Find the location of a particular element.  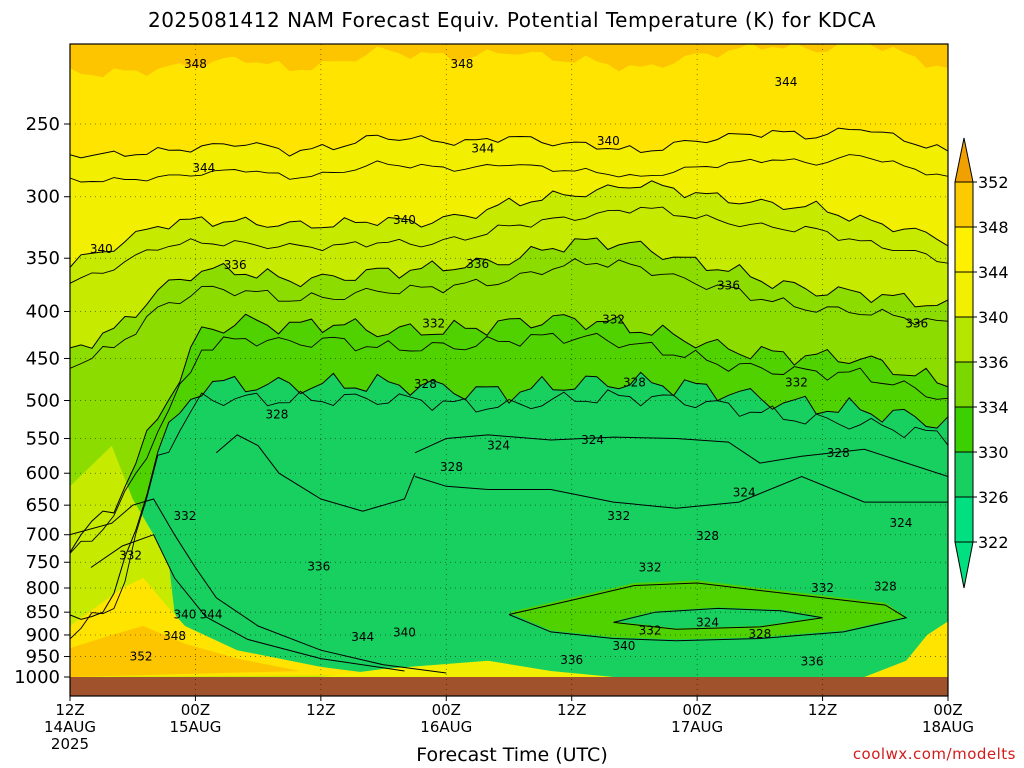

contour-line-340-b is located at coordinates (509, 245).